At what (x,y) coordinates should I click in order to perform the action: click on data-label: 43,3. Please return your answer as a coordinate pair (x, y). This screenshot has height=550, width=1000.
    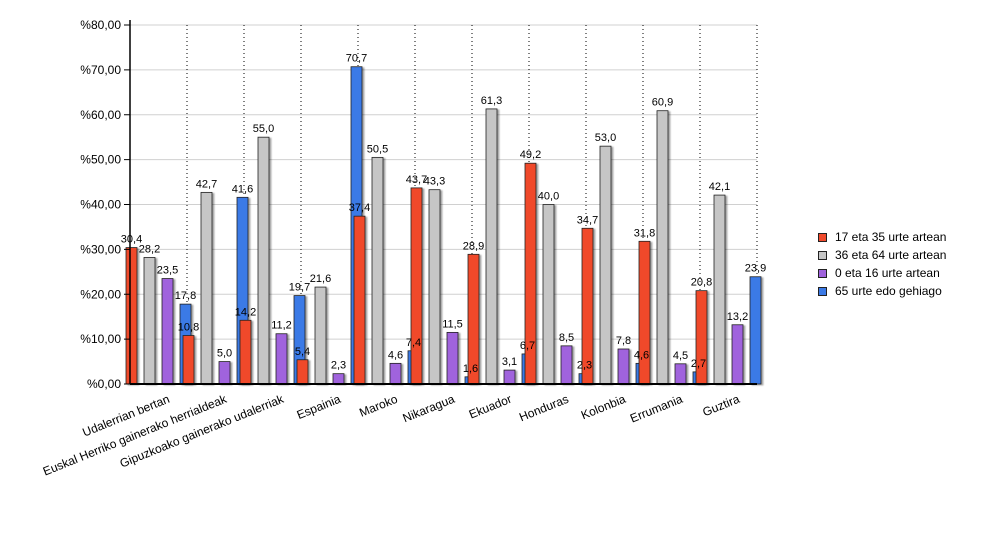
    Looking at the image, I should click on (434, 182).